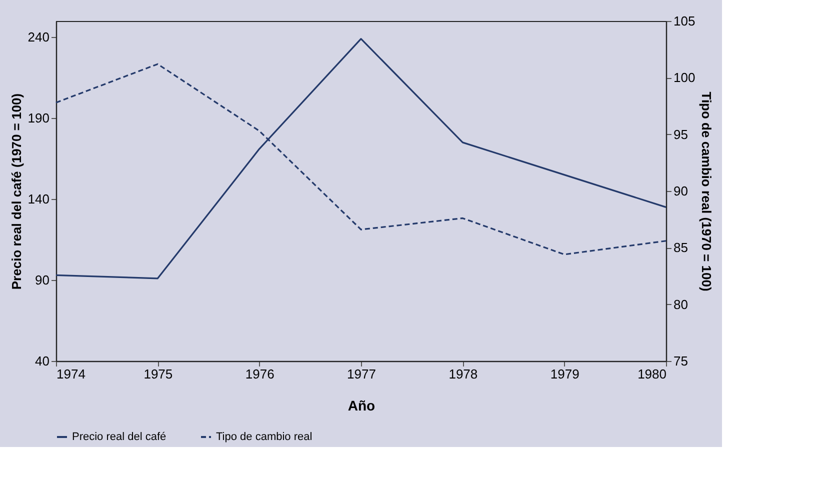 The height and width of the screenshot is (499, 827). Describe the element at coordinates (42, 361) in the screenshot. I see `y-tick-label: 40` at that location.